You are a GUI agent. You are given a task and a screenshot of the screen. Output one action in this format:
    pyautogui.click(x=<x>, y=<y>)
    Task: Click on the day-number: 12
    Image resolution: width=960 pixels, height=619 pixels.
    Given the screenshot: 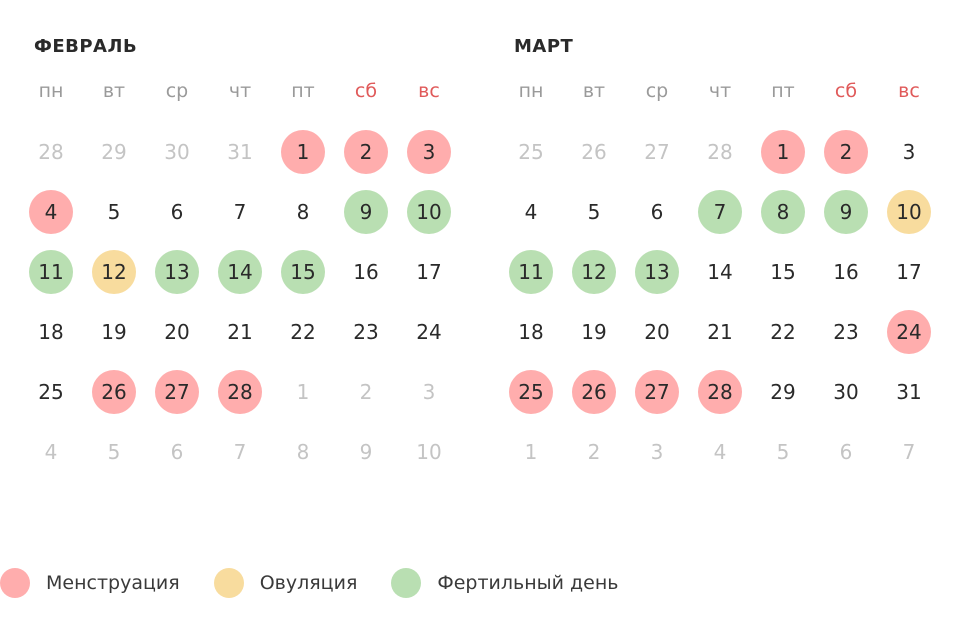 What is the action you would take?
    pyautogui.click(x=114, y=272)
    